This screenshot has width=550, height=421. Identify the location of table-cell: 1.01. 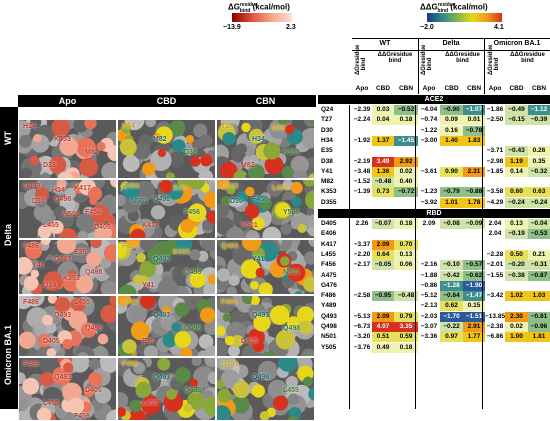
(451, 203).